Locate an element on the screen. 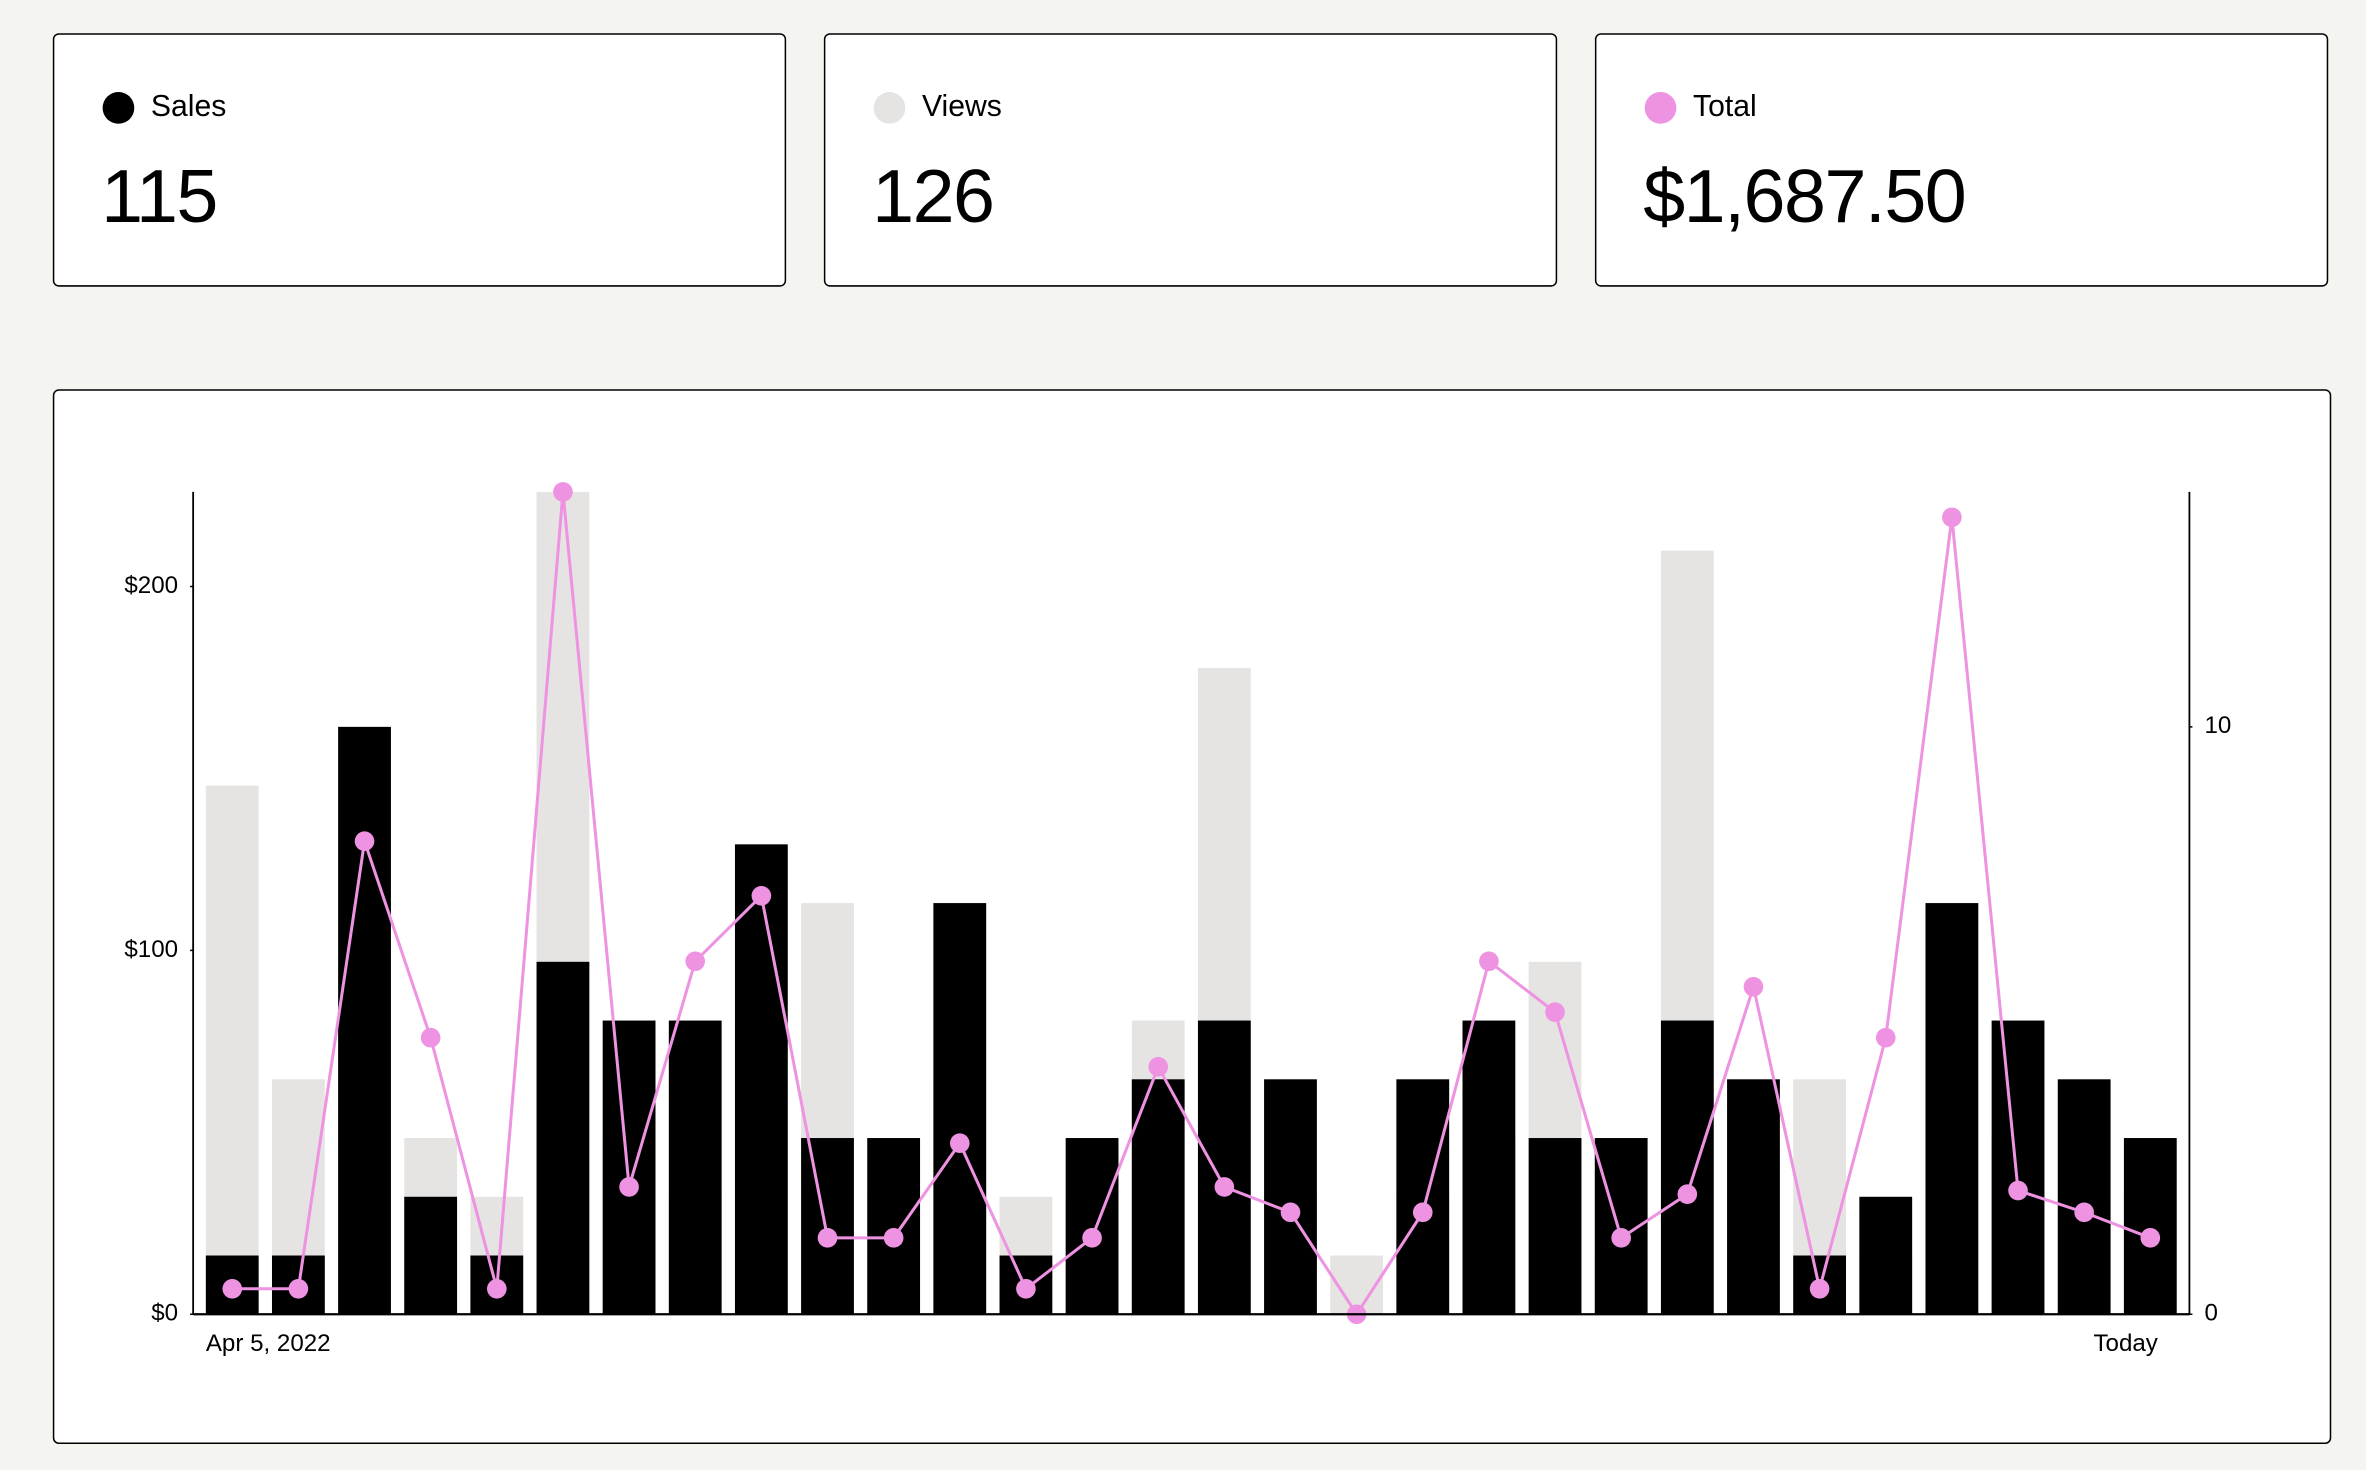 The height and width of the screenshot is (1470, 2366). stat-card: Total $1,687.50 is located at coordinates (1961, 160).